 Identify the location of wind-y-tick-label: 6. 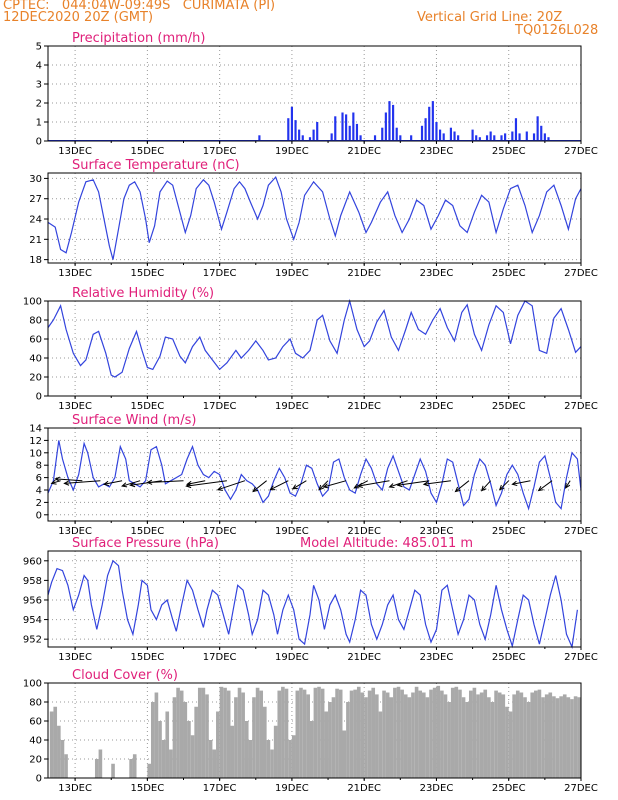
(39, 478).